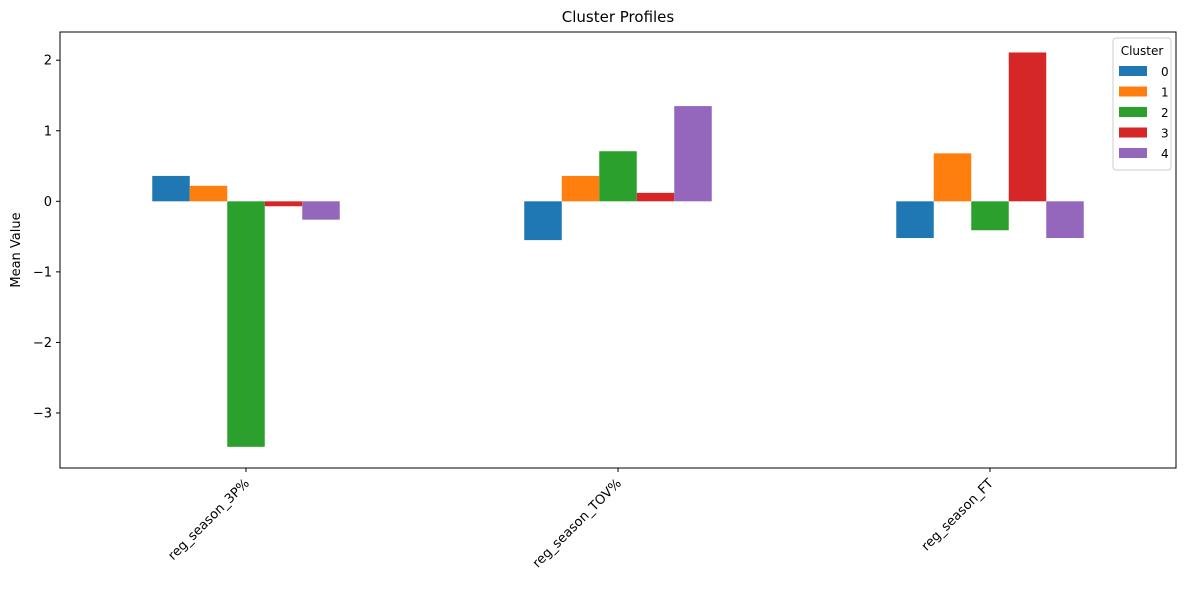 This screenshot has width=1189, height=590. Describe the element at coordinates (208, 193) in the screenshot. I see `bar-reg_season_3P%-cluster-1` at that location.